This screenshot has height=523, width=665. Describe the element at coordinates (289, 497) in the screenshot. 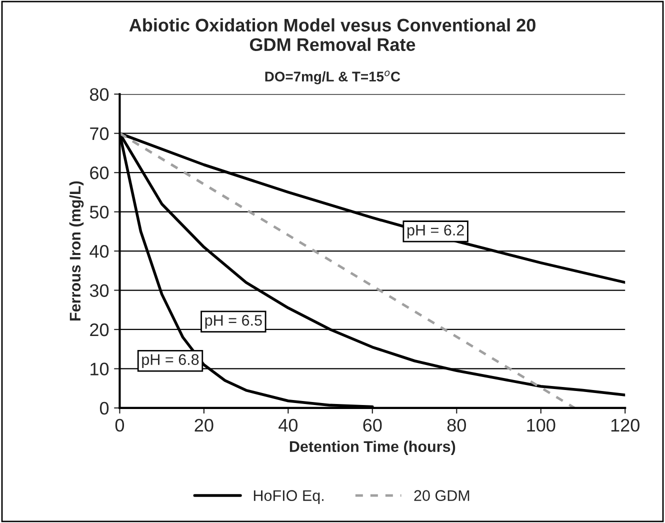

I see `legend-label: HoFIO Eq.` at that location.